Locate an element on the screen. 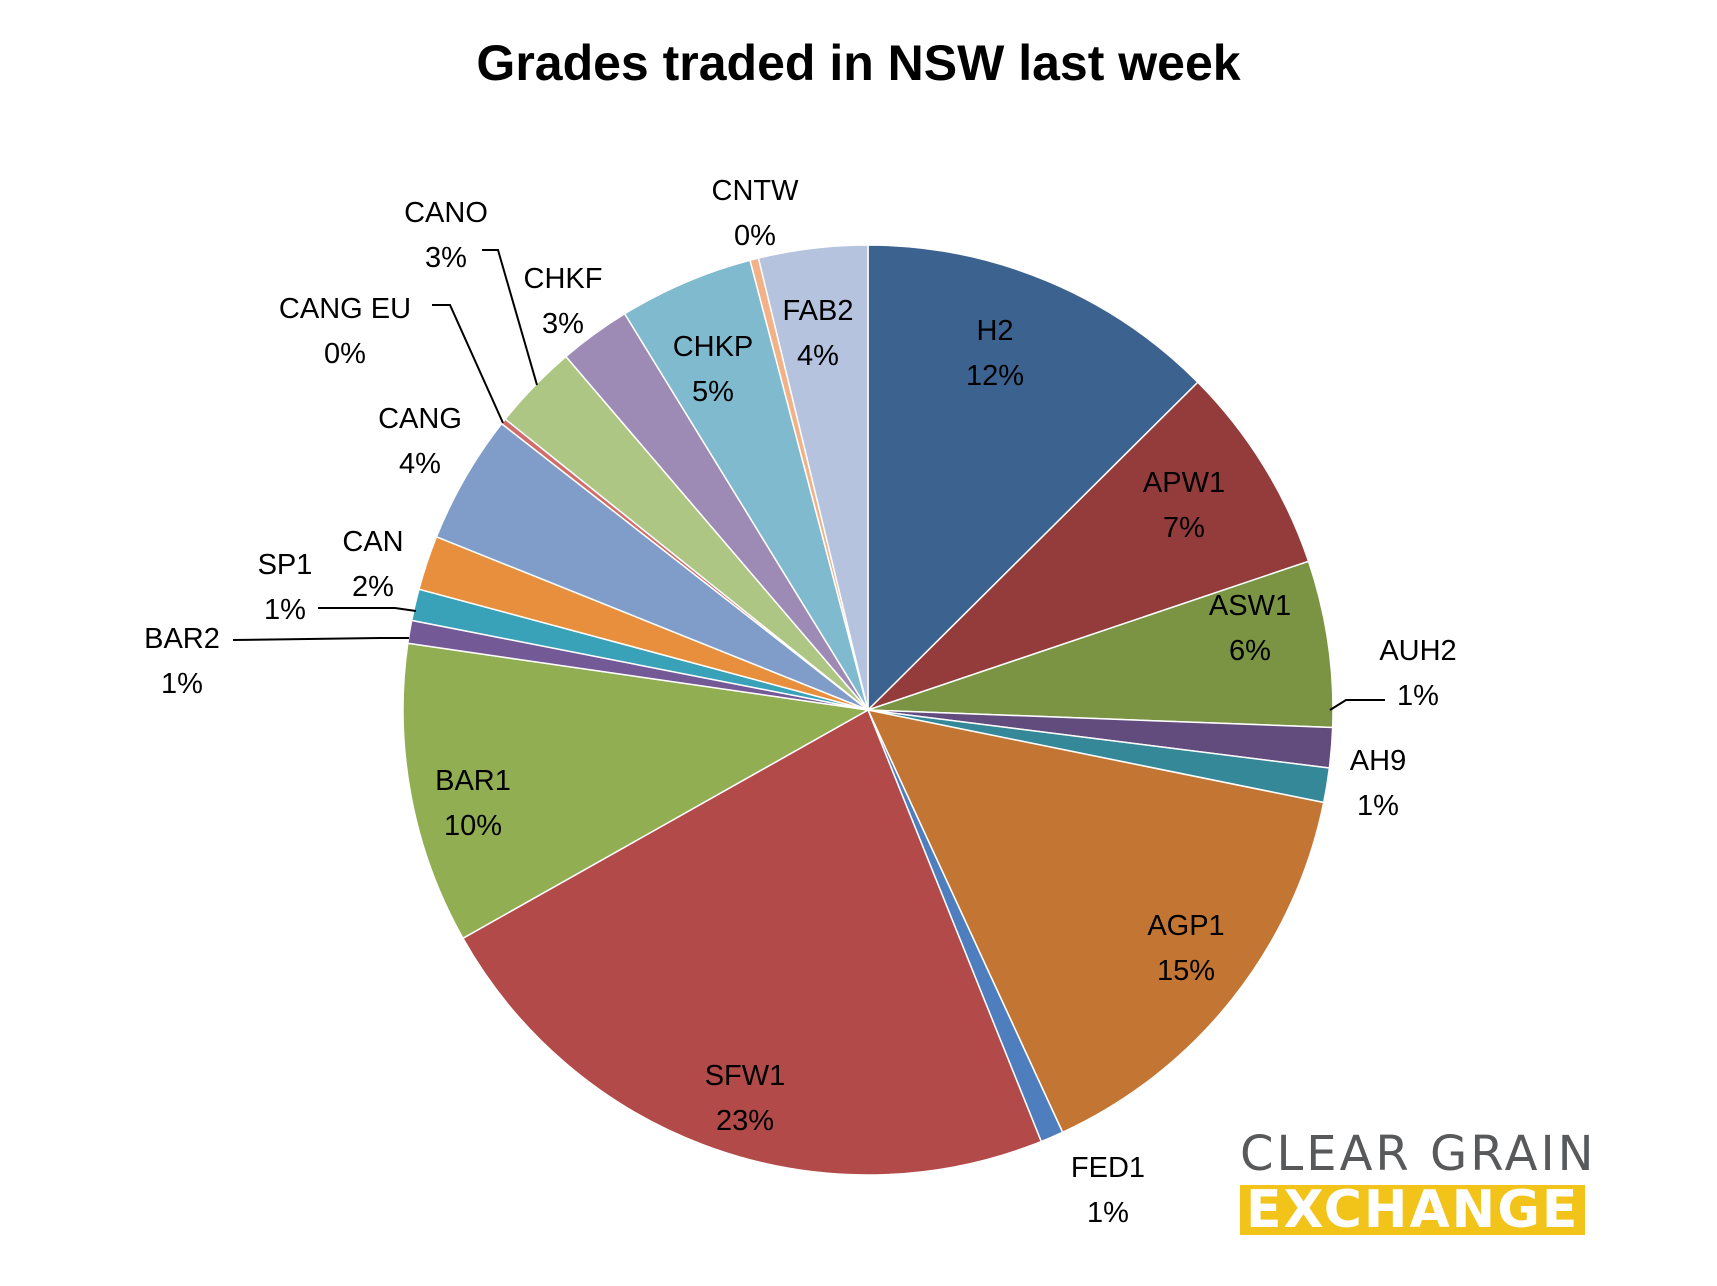  slice-label-bar2: BAR2 1% is located at coordinates (182, 661).